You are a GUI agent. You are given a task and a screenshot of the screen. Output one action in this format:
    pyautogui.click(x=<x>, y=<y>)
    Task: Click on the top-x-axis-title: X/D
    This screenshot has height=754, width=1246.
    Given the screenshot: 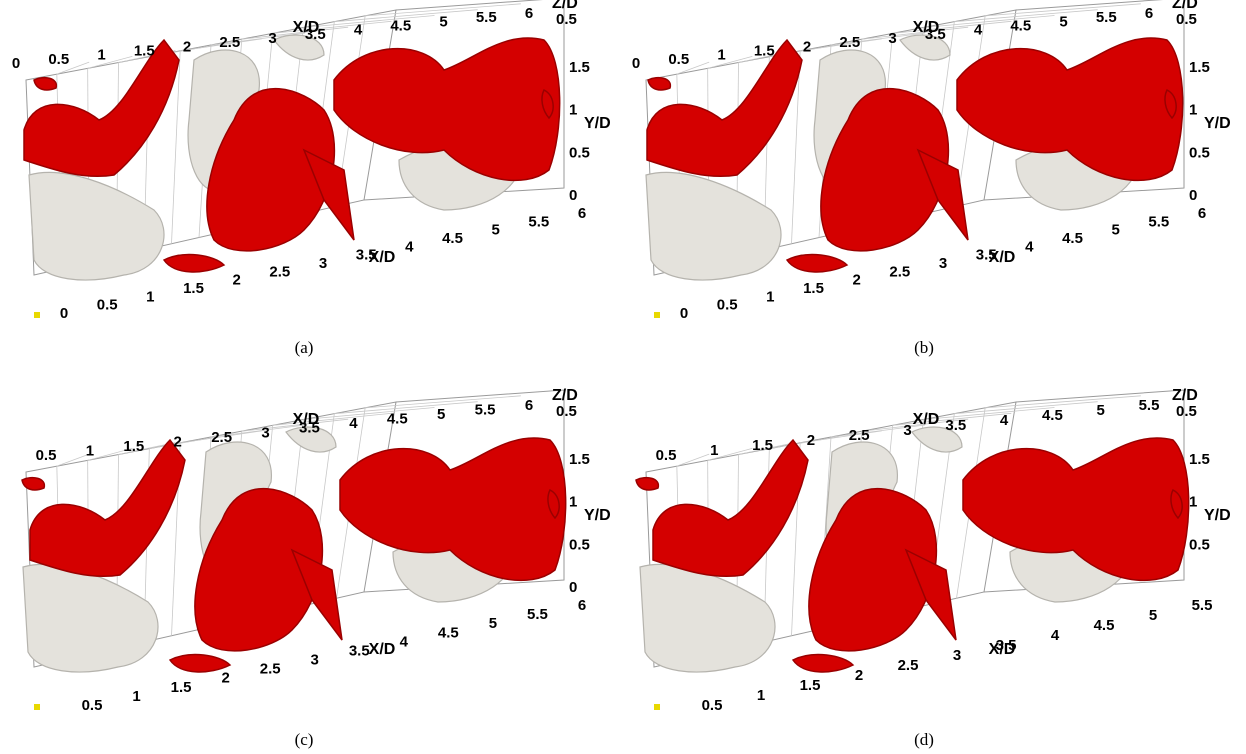 What is the action you would take?
    pyautogui.click(x=926, y=27)
    